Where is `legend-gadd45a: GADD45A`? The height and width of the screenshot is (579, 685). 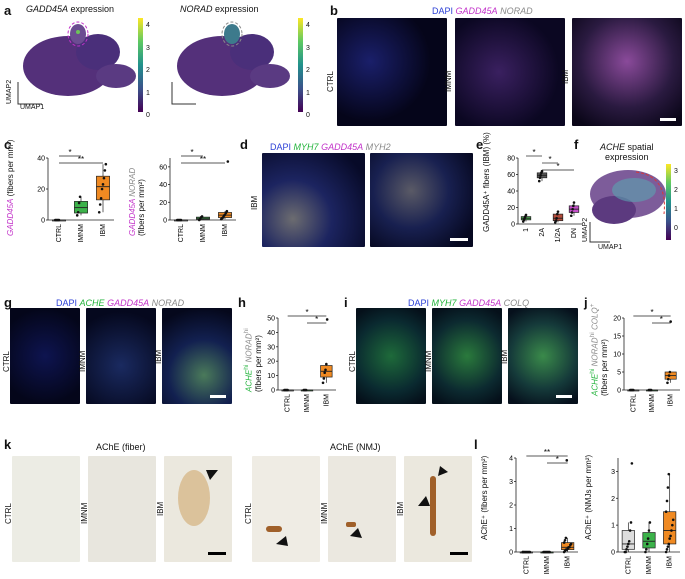 legend-gadd45a: GADD45A is located at coordinates (128, 303).